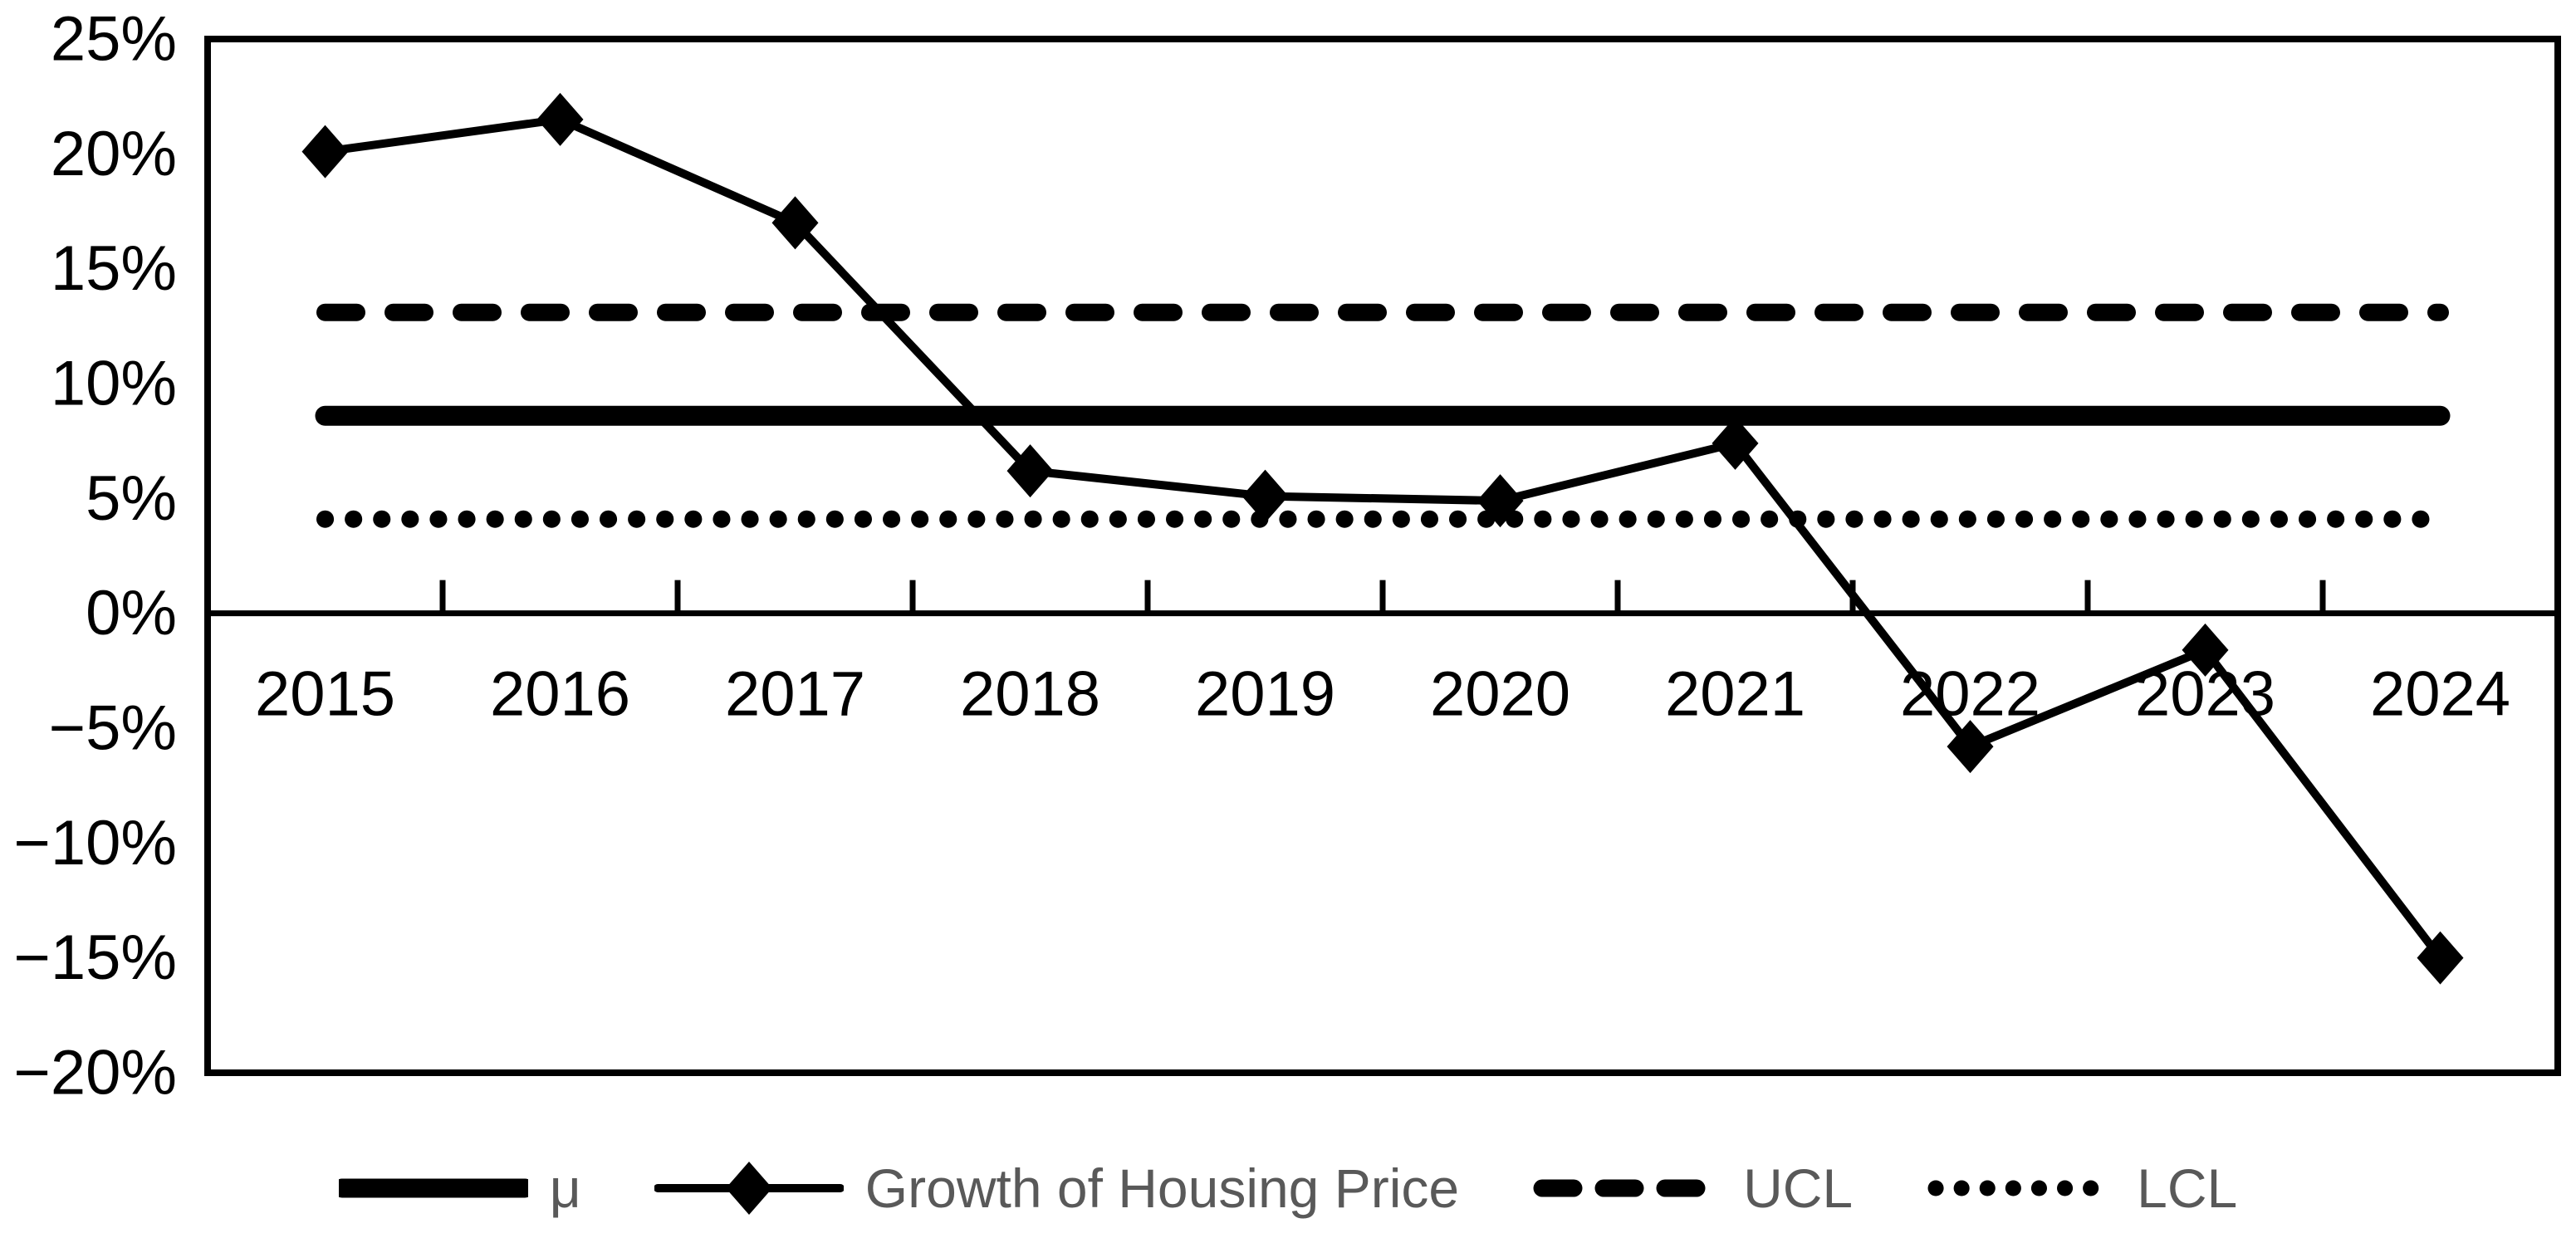 The image size is (2576, 1238). I want to click on data-point-marker-2015, so click(325, 152).